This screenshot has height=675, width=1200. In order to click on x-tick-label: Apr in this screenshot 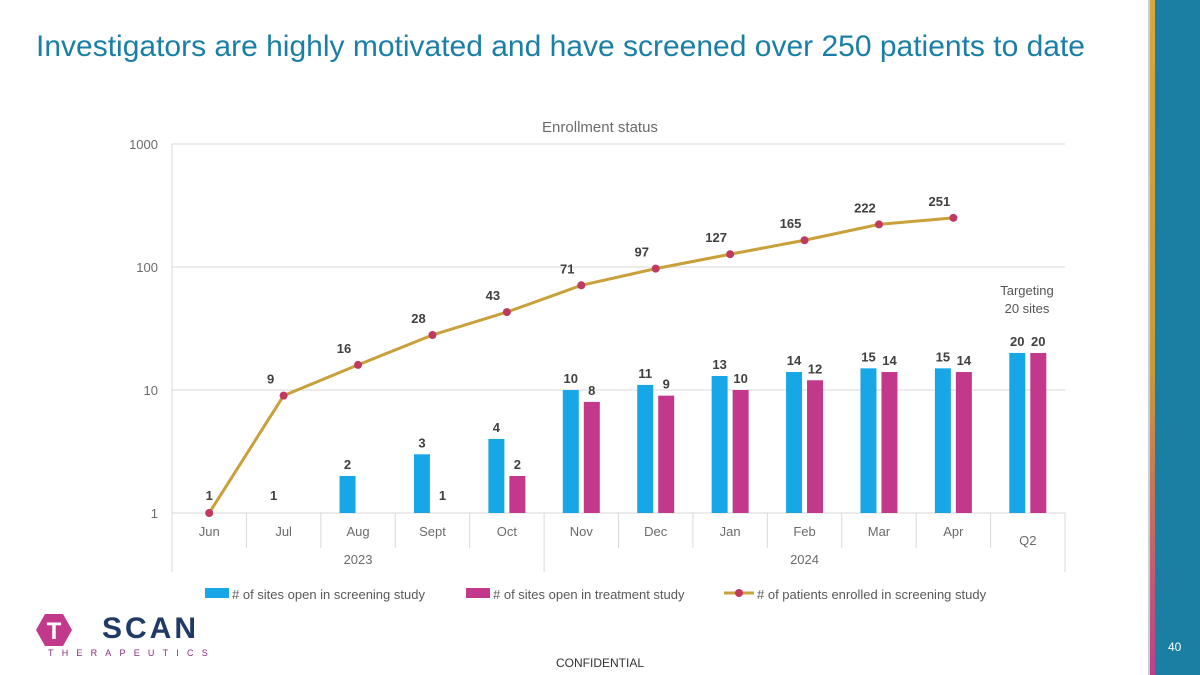, I will do `click(953, 531)`.